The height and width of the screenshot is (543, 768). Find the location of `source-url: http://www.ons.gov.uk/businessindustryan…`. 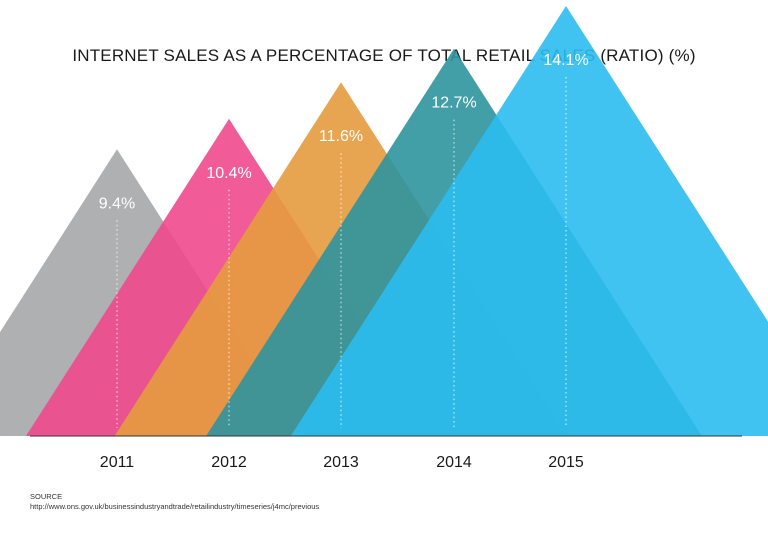

source-url: http://www.ons.gov.uk/businessindustryan… is located at coordinates (174, 506).